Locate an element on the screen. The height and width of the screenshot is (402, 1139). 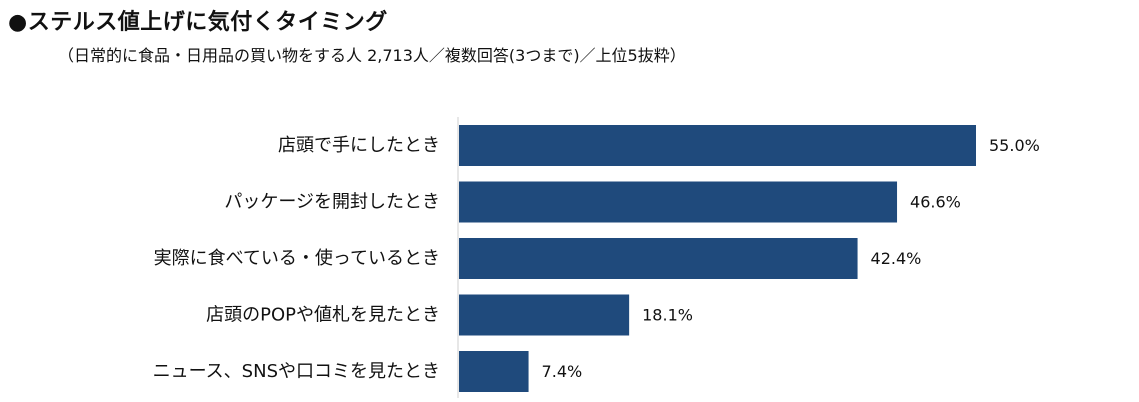
category-label: ニュース、SNSや口コミを見たとき is located at coordinates (296, 371).